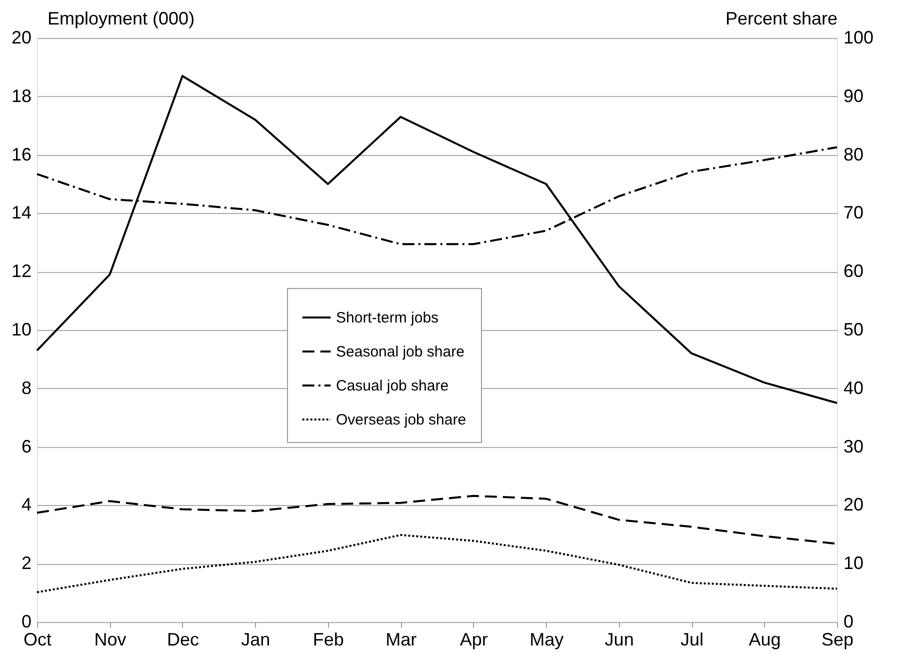 The width and height of the screenshot is (917, 670). I want to click on x-tick-label: Feb, so click(328, 640).